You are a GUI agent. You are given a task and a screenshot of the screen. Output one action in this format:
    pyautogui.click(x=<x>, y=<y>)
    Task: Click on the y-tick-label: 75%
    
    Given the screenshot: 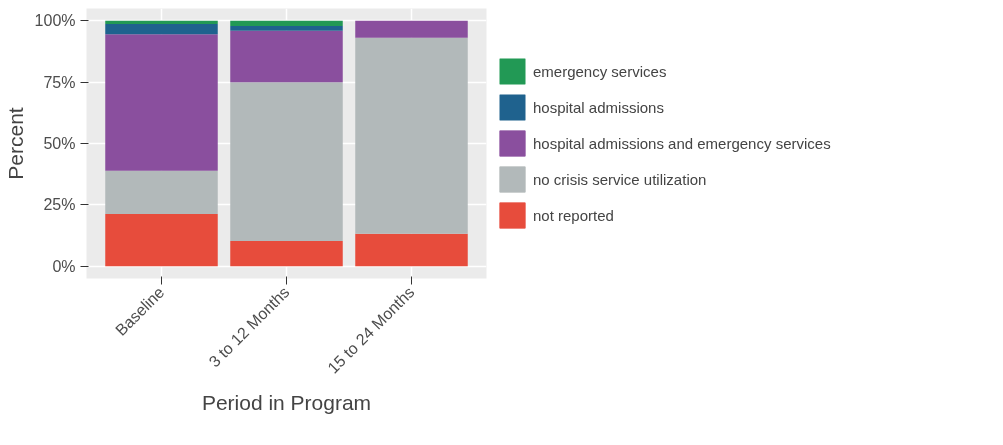 What is the action you would take?
    pyautogui.click(x=59, y=82)
    